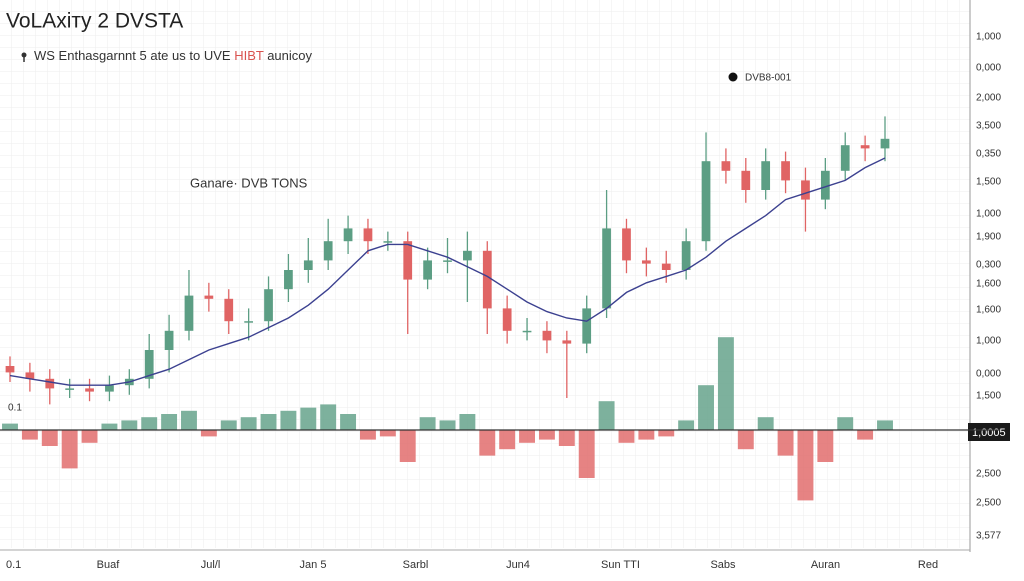 The image size is (1024, 581). I want to click on subtitle-part: WS Enthasgarnnt 5 ate us to UVE, so click(132, 55).